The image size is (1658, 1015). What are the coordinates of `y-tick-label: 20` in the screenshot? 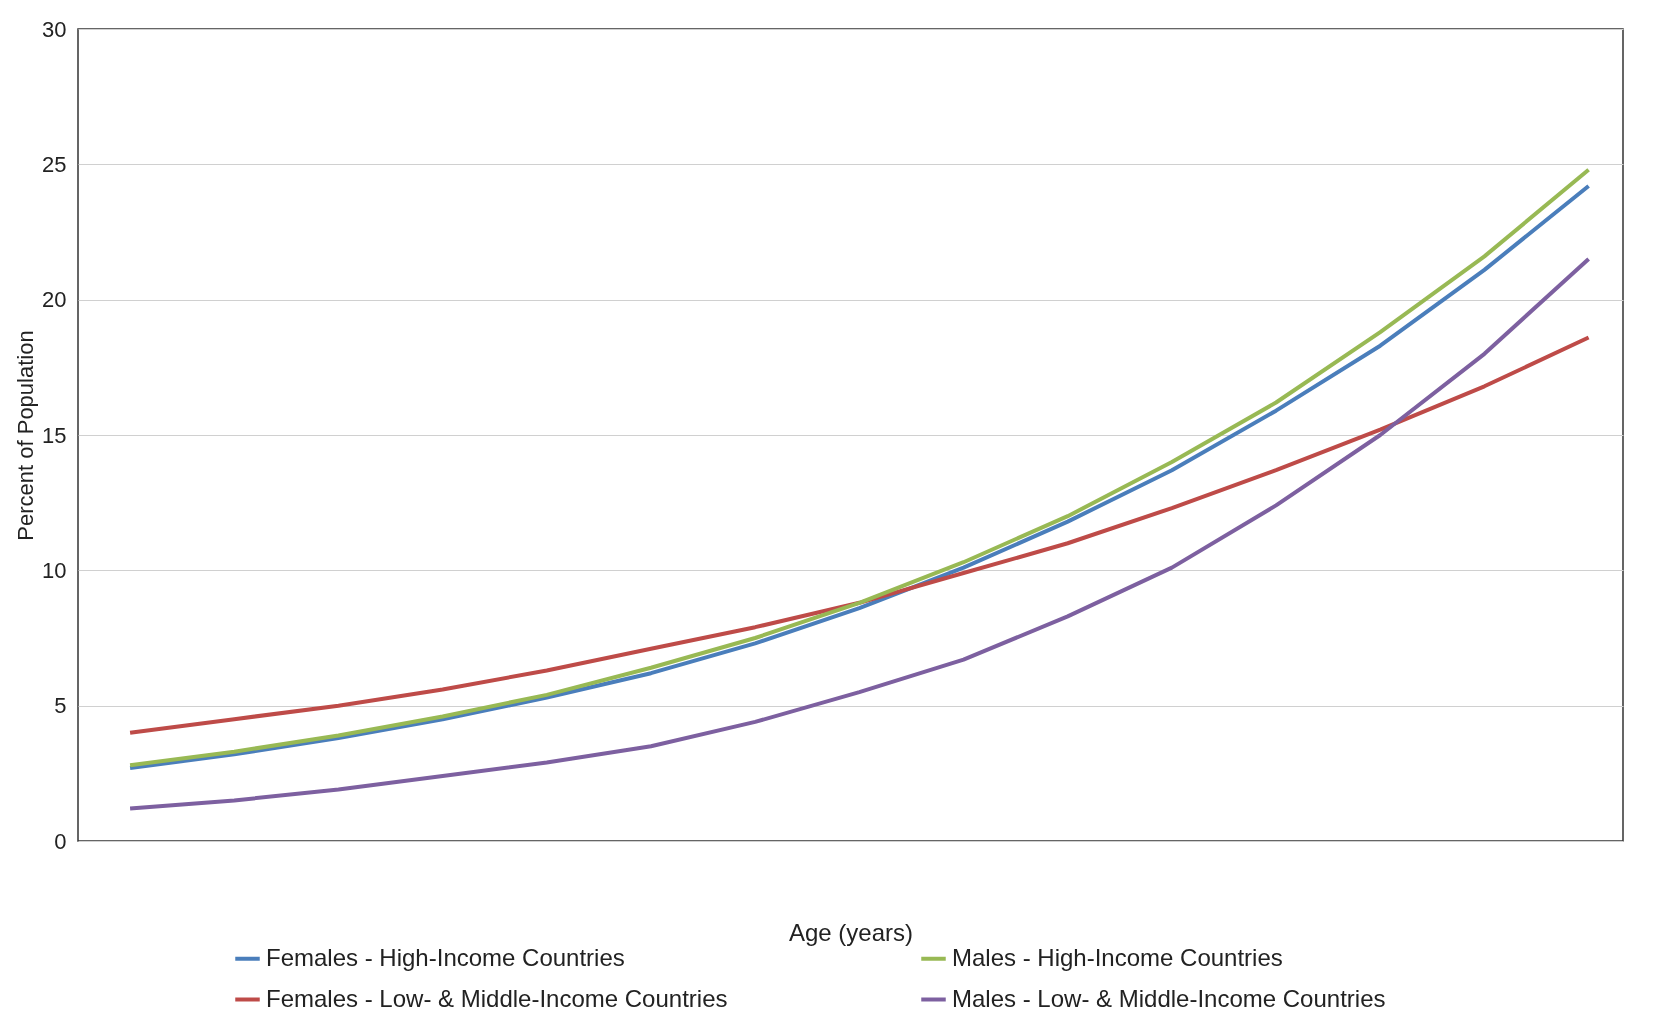 It's located at (54, 300).